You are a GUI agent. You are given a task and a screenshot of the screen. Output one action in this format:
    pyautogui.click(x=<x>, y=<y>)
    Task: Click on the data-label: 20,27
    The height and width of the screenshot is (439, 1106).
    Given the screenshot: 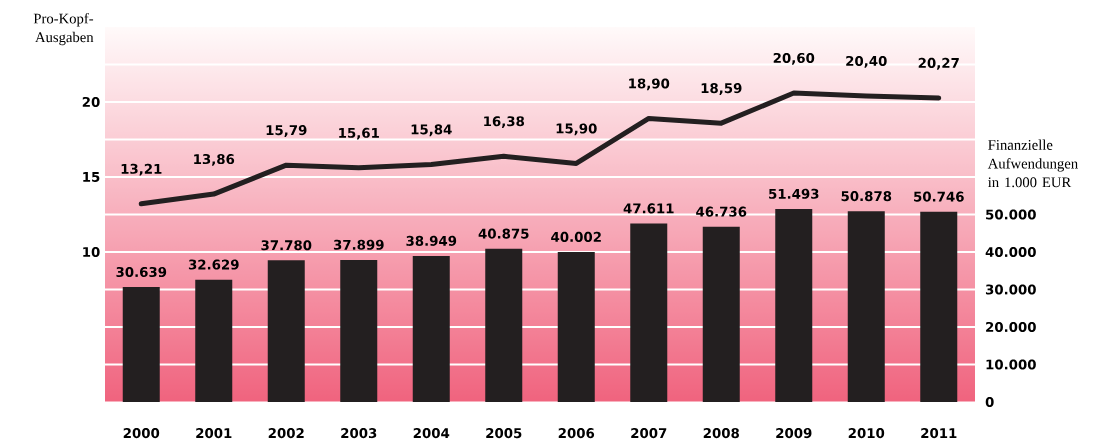 What is the action you would take?
    pyautogui.click(x=938, y=63)
    